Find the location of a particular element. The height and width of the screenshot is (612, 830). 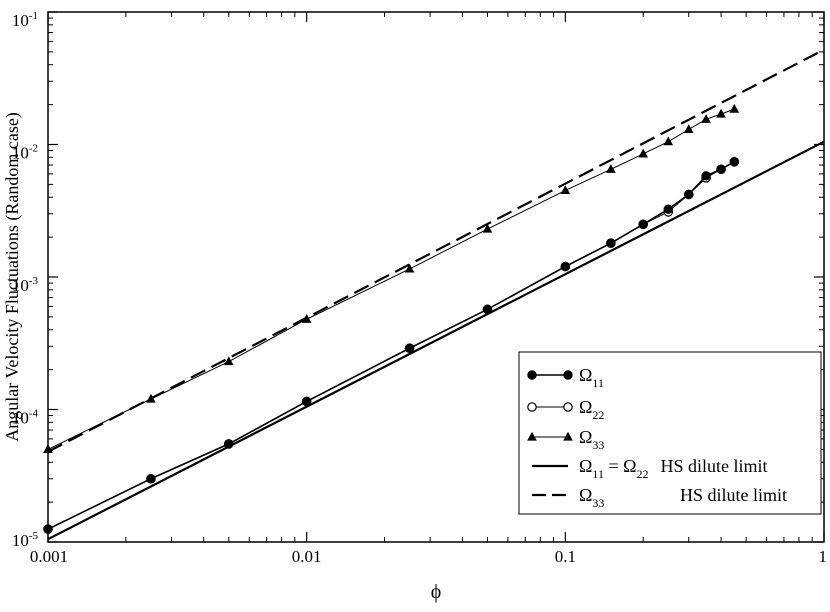

x-tick-label: 0.01 is located at coordinates (307, 556).